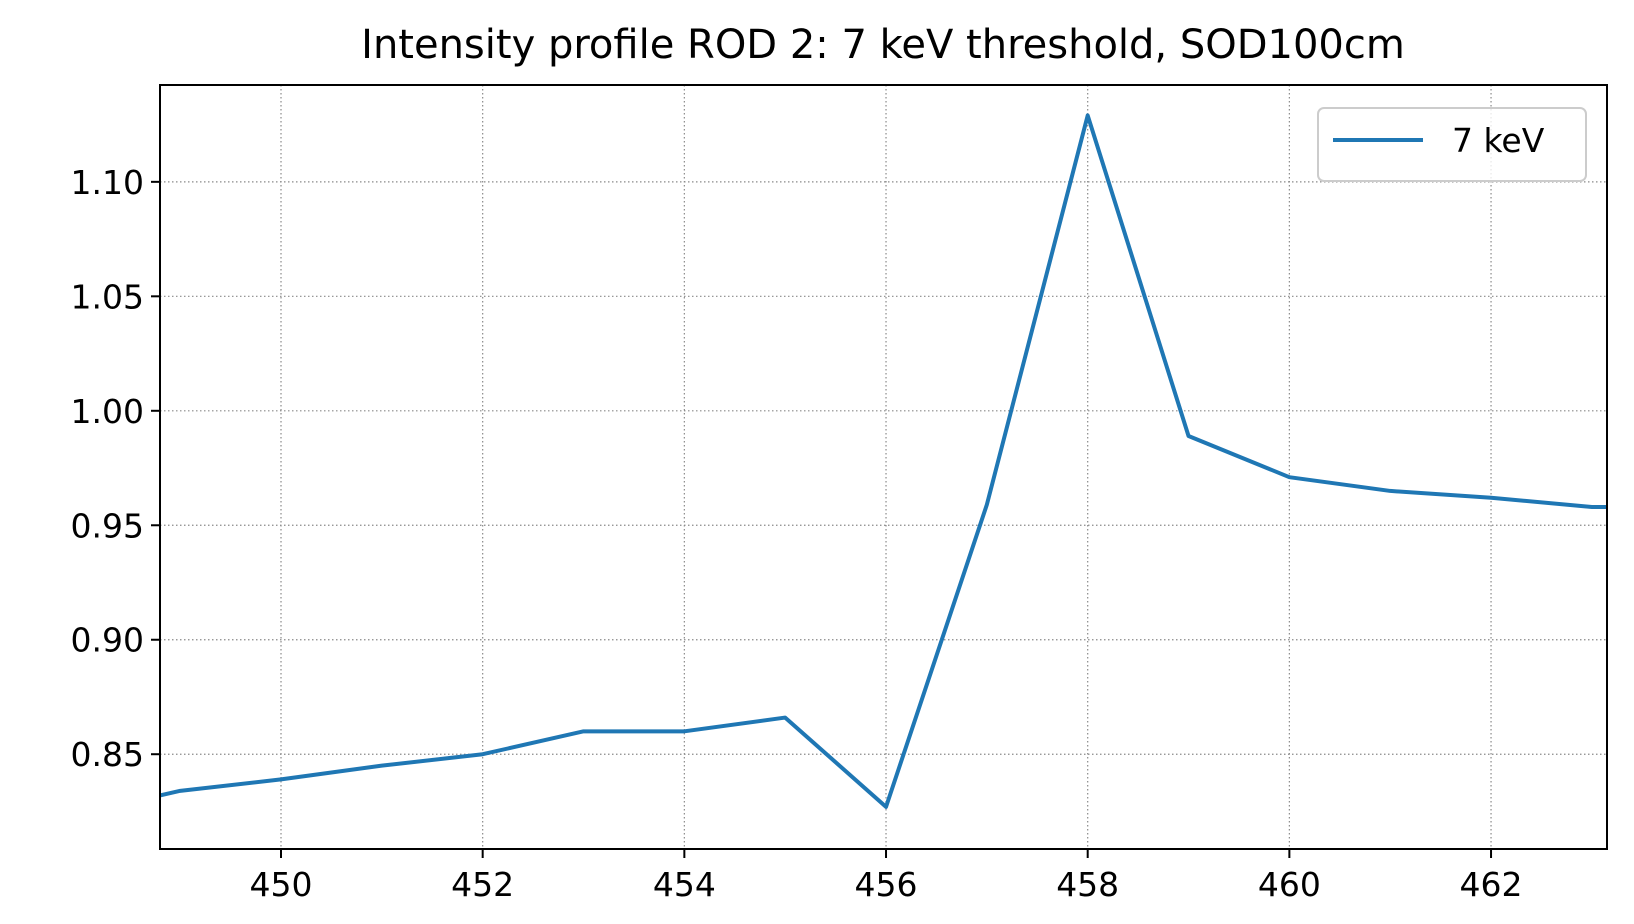 Image resolution: width=1634 pixels, height=924 pixels. I want to click on legend: 7 keV, so click(1452, 144).